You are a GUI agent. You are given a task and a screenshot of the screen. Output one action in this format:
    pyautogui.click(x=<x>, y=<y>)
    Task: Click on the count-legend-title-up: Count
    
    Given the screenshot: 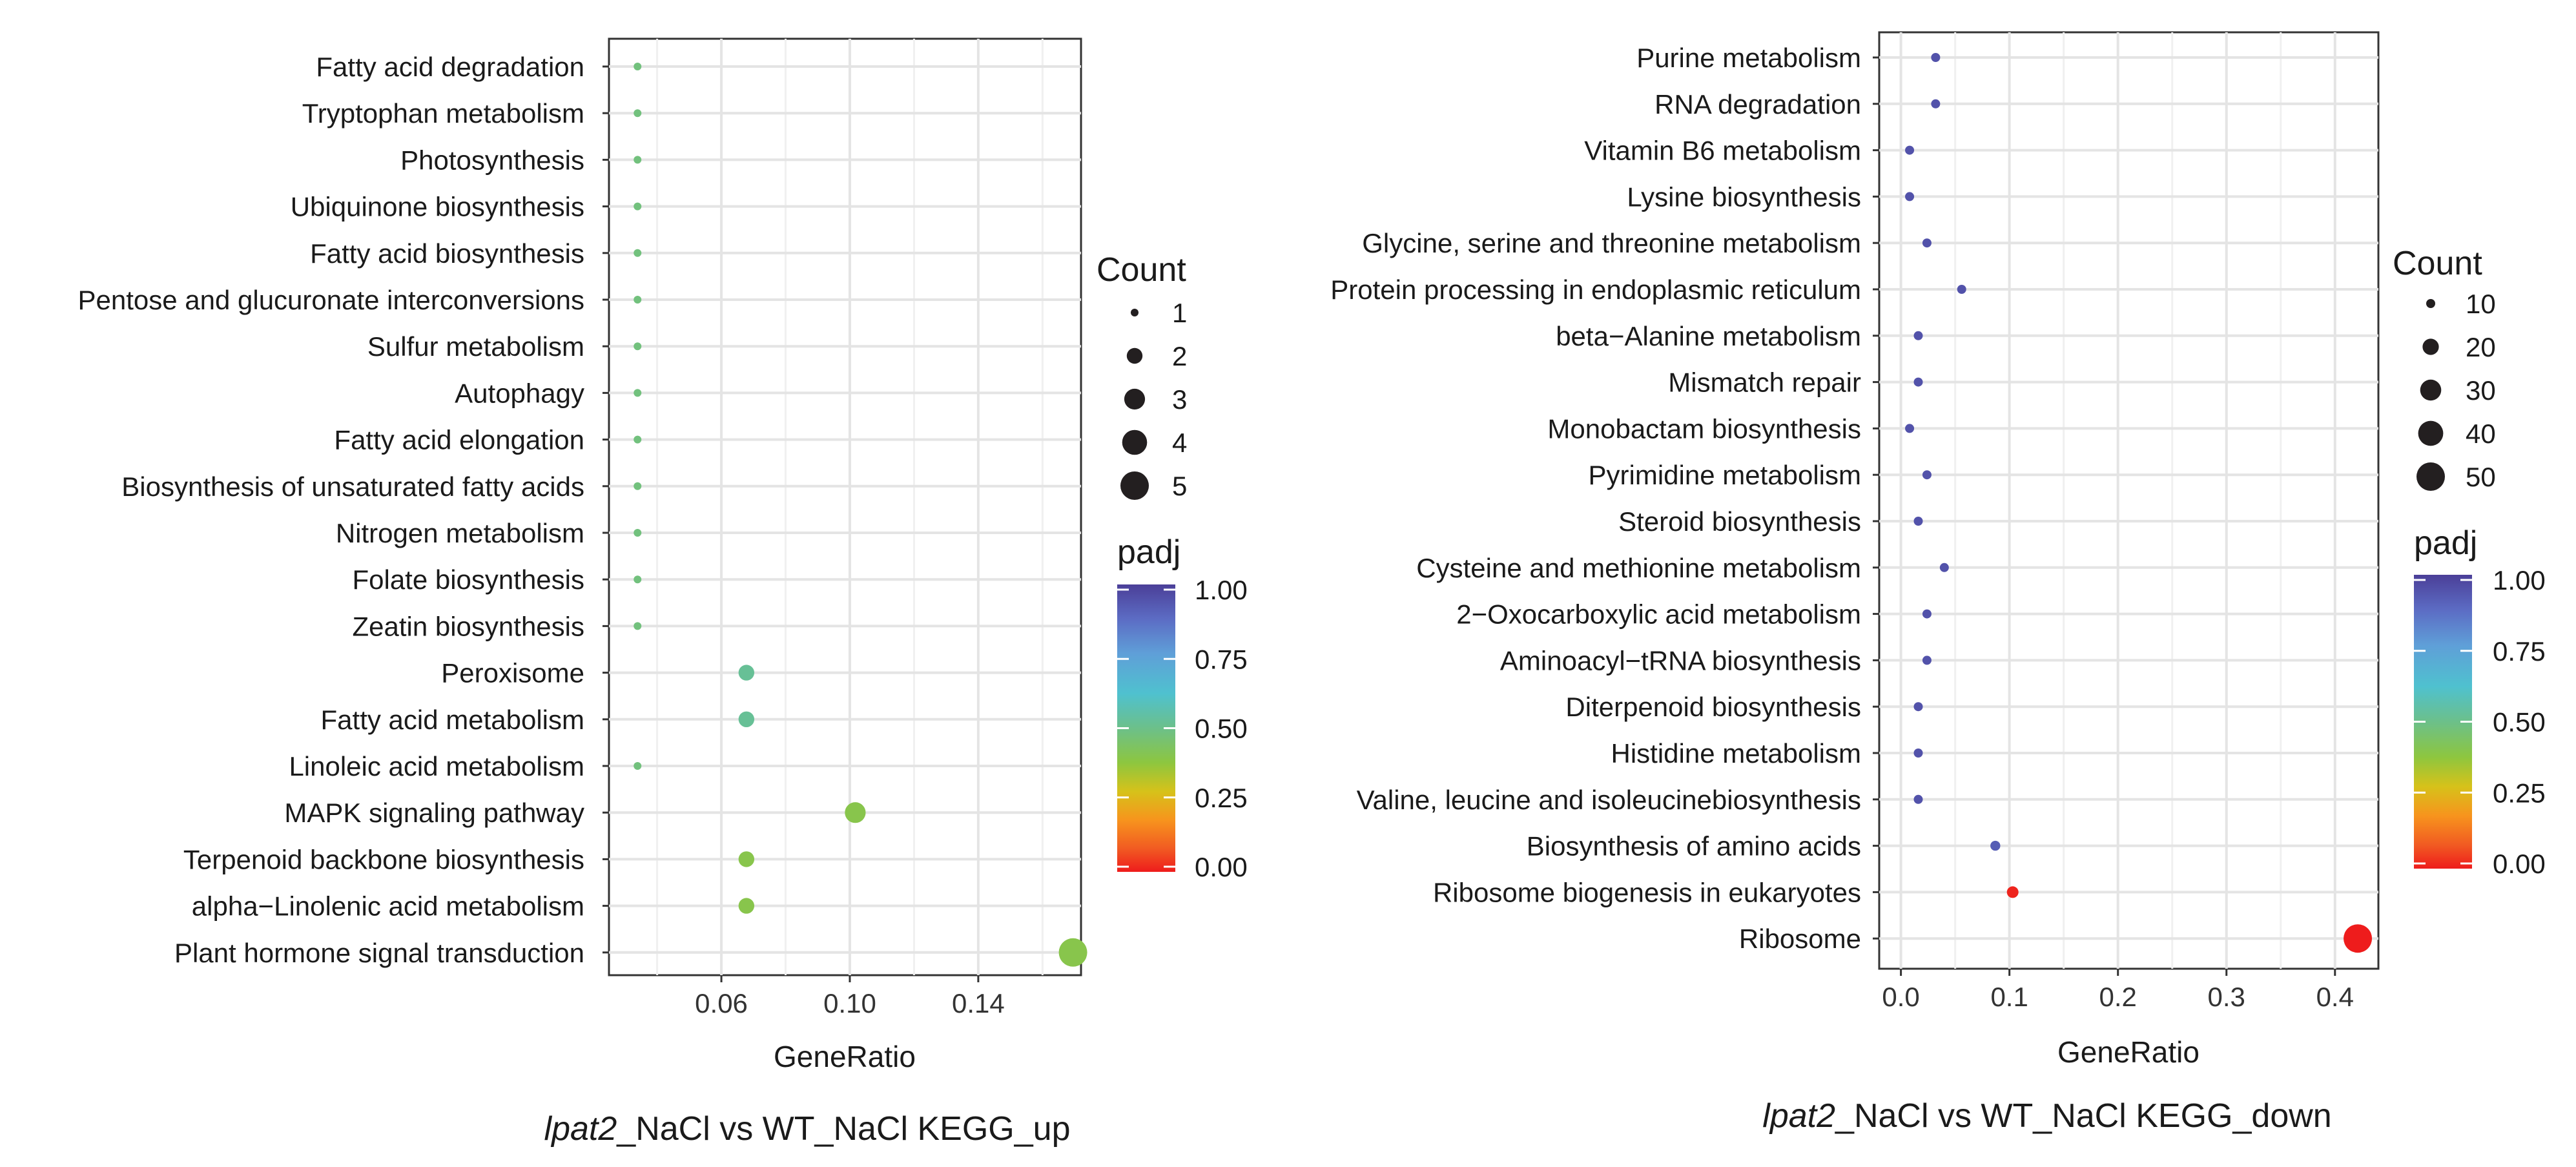 What is the action you would take?
    pyautogui.click(x=1141, y=270)
    